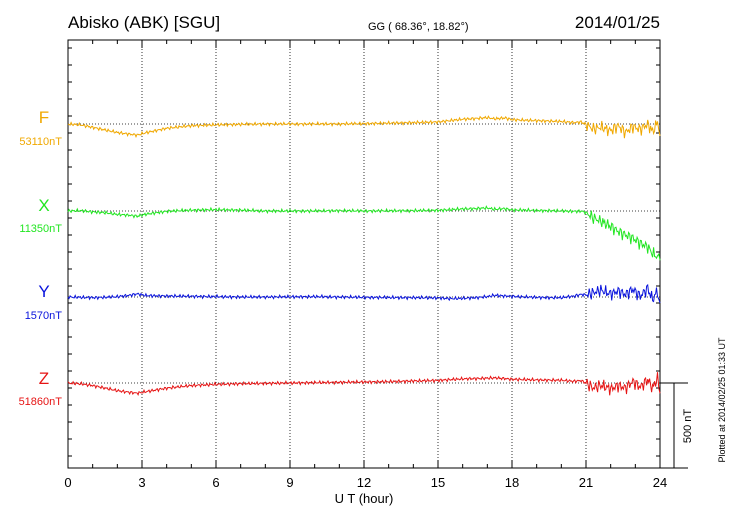 This screenshot has width=730, height=520. What do you see at coordinates (215, 482) in the screenshot?
I see `x-tick-label: 6` at bounding box center [215, 482].